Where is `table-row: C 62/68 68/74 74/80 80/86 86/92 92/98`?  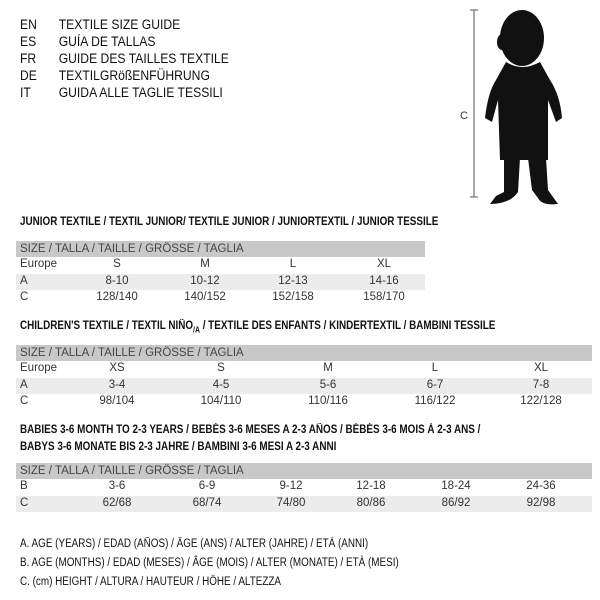 table-row: C 62/68 68/74 74/80 80/86 86/92 92/98 is located at coordinates (304, 503).